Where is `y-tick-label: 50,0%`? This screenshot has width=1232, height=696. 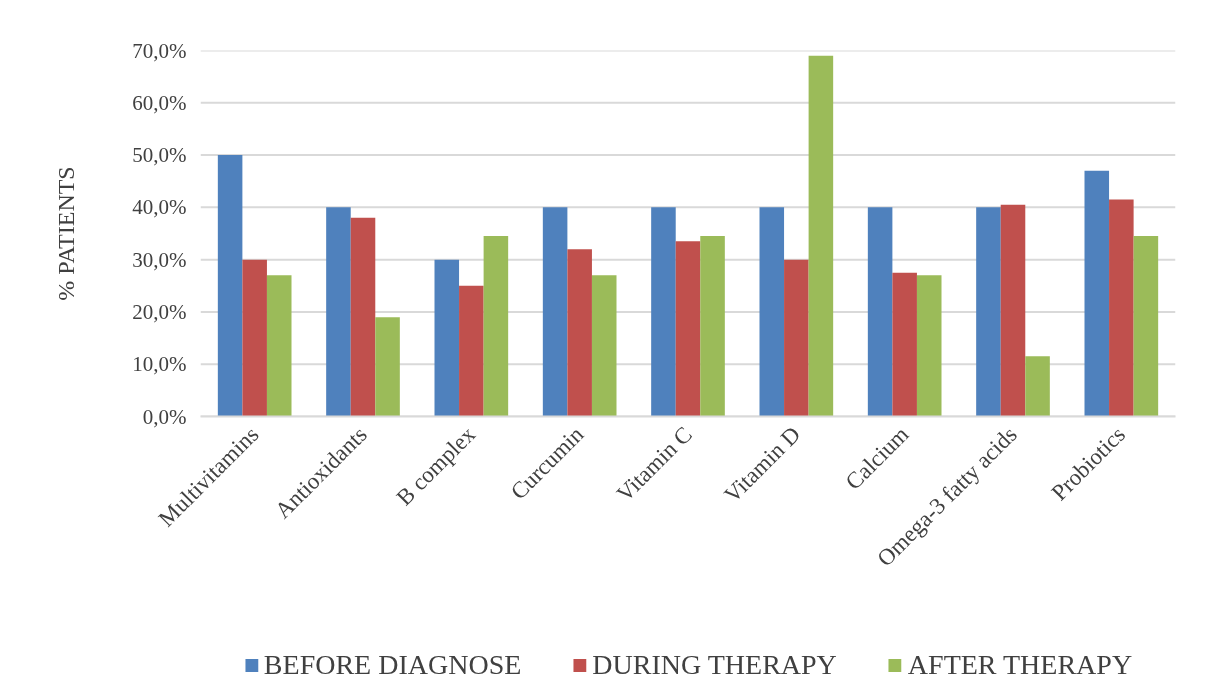
y-tick-label: 50,0% is located at coordinates (159, 155).